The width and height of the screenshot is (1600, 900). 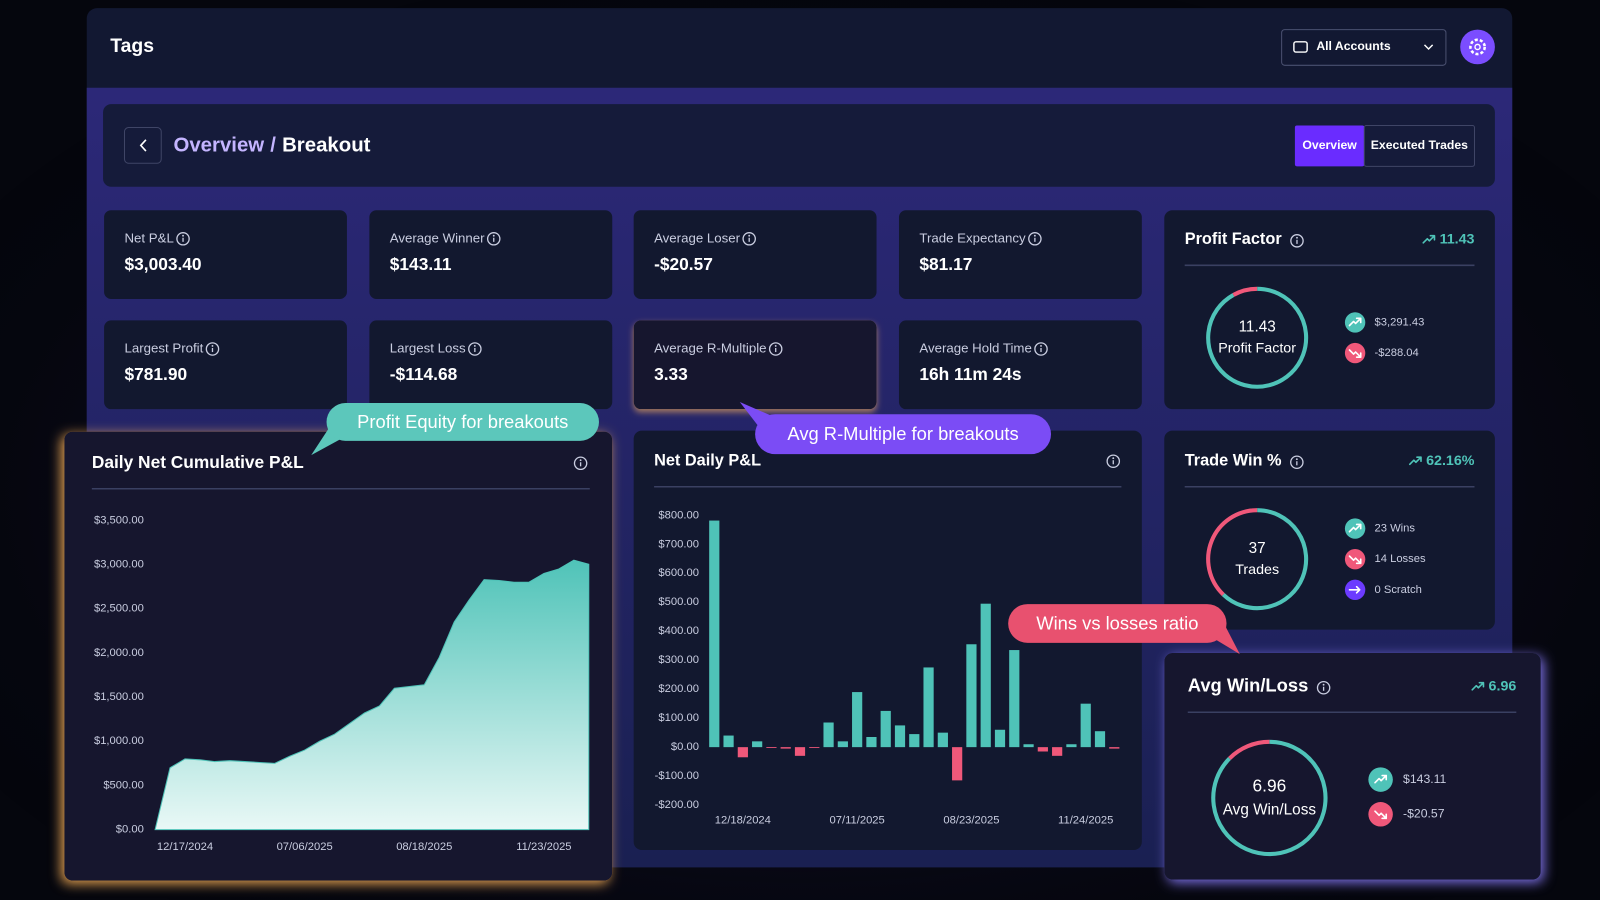 What do you see at coordinates (1117, 622) in the screenshot?
I see `callout-text: Wins vs losses ratio` at bounding box center [1117, 622].